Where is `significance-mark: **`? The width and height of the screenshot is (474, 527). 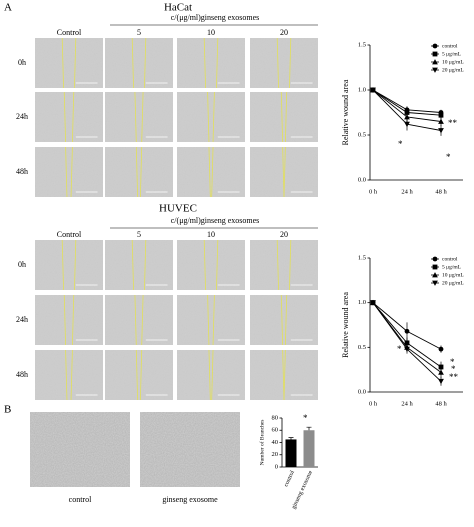 significance-mark: ** is located at coordinates (454, 377).